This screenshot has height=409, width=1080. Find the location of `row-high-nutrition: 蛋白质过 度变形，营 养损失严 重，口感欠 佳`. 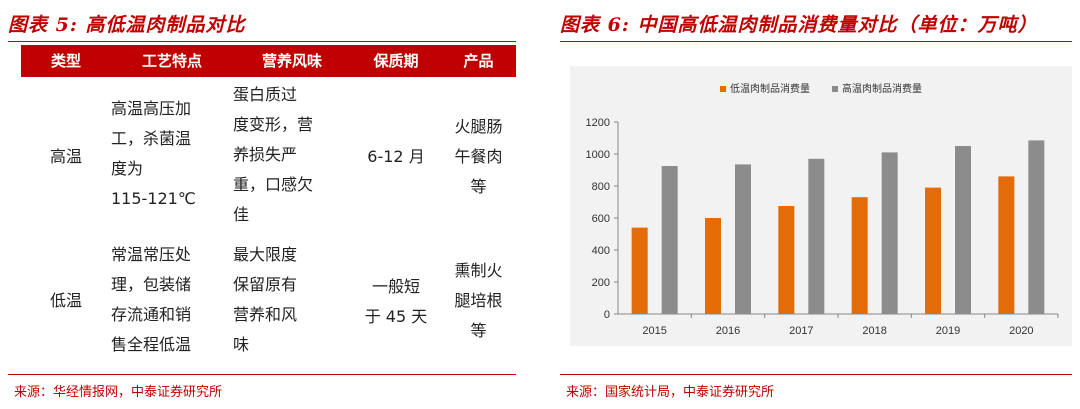

row-high-nutrition: 蛋白质过 度变形，营 养损失严 重，口感欠 佳 is located at coordinates (292, 155).